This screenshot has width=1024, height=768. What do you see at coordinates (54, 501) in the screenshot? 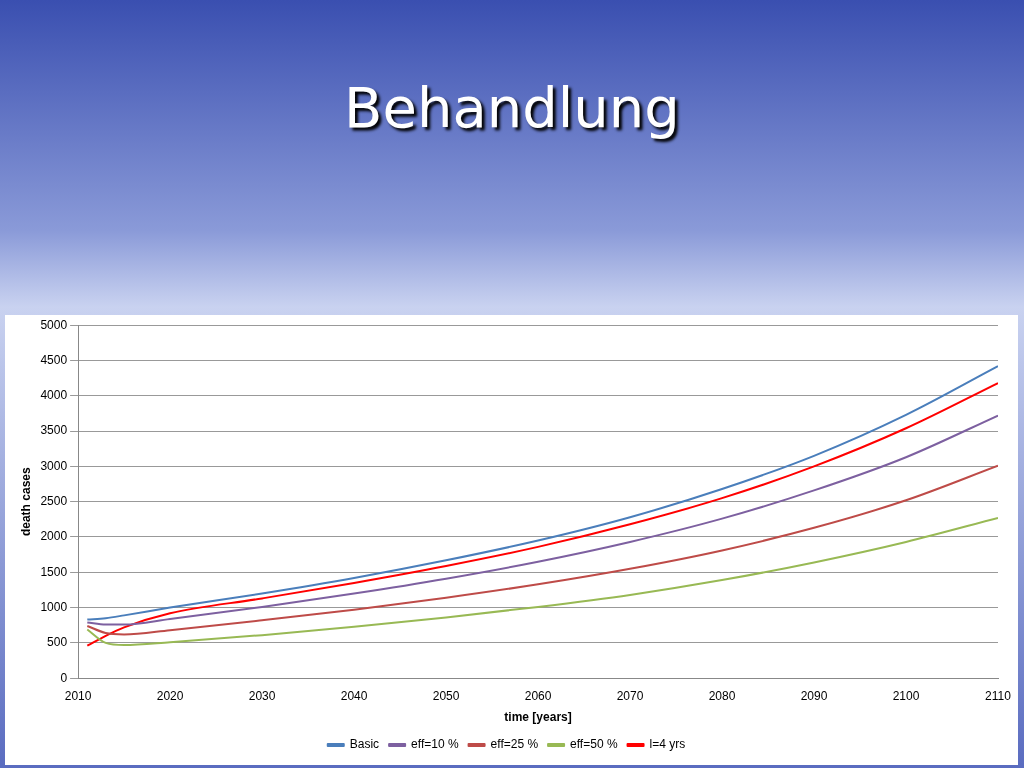
I see `y-tick-label: 2500` at bounding box center [54, 501].